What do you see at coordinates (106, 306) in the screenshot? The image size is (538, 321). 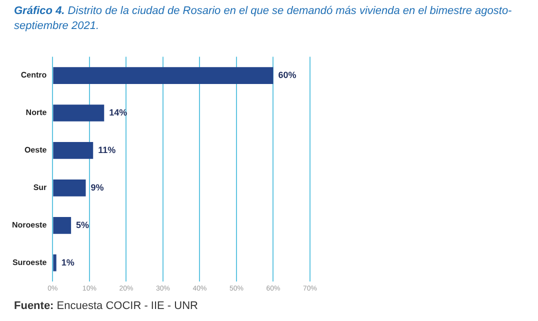 I see `source-note: Fuente: Encuesta COCIR - IIE - UNR` at bounding box center [106, 306].